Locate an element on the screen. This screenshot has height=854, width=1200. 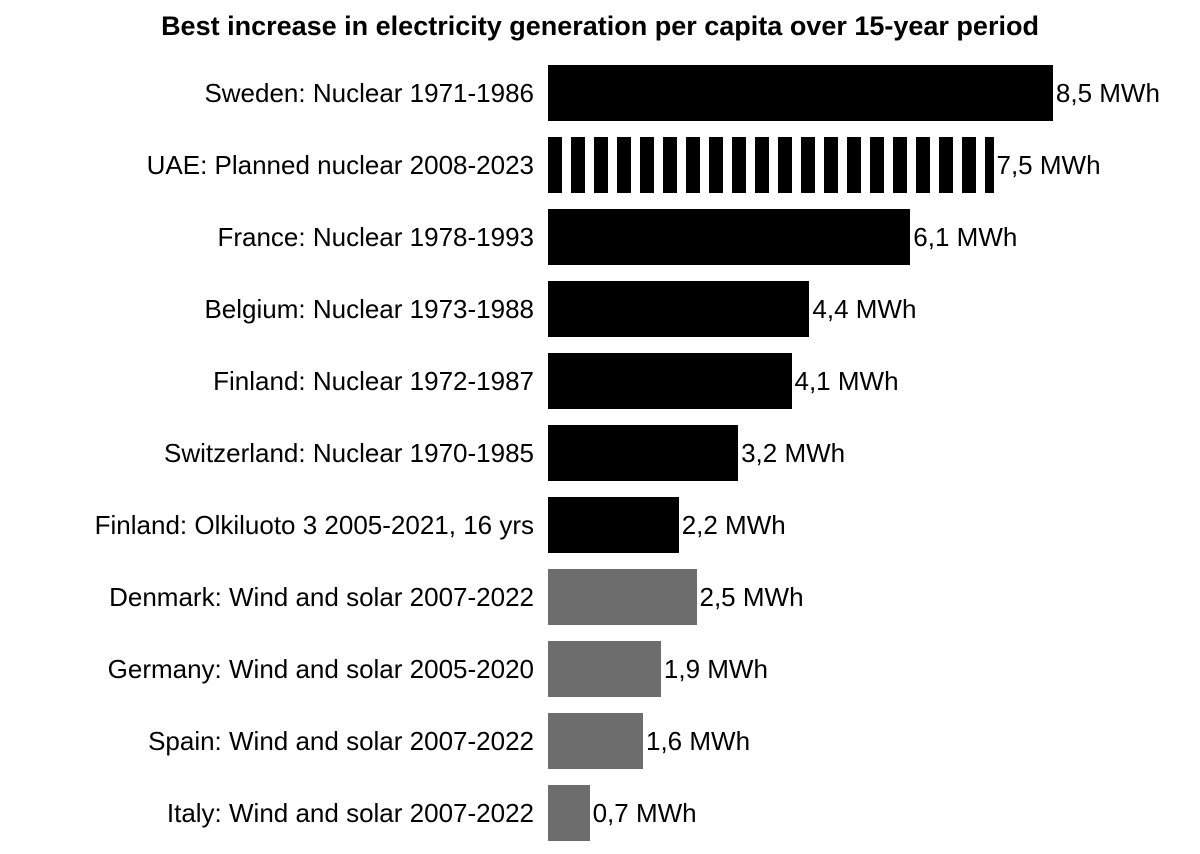
bar-area: 6,1 MWh is located at coordinates (874, 237).